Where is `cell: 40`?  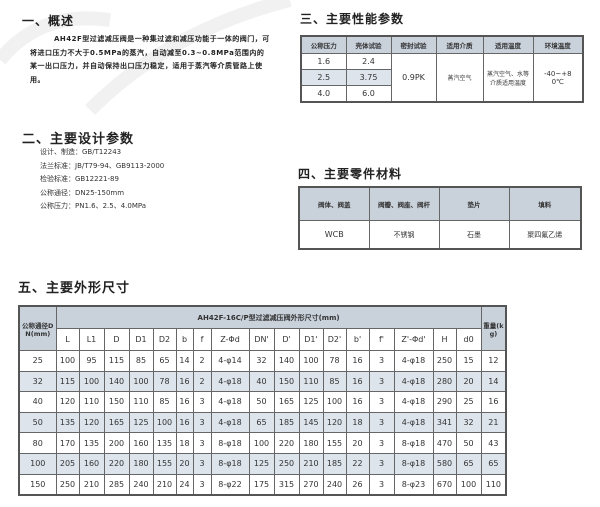
cell: 40 is located at coordinates (261, 381).